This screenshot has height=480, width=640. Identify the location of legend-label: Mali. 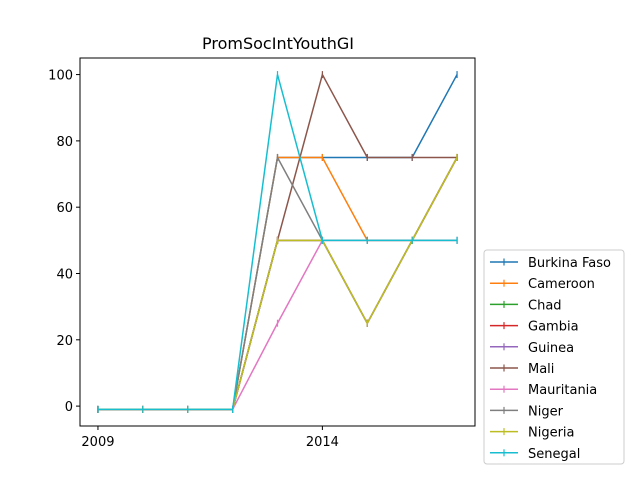
(541, 369).